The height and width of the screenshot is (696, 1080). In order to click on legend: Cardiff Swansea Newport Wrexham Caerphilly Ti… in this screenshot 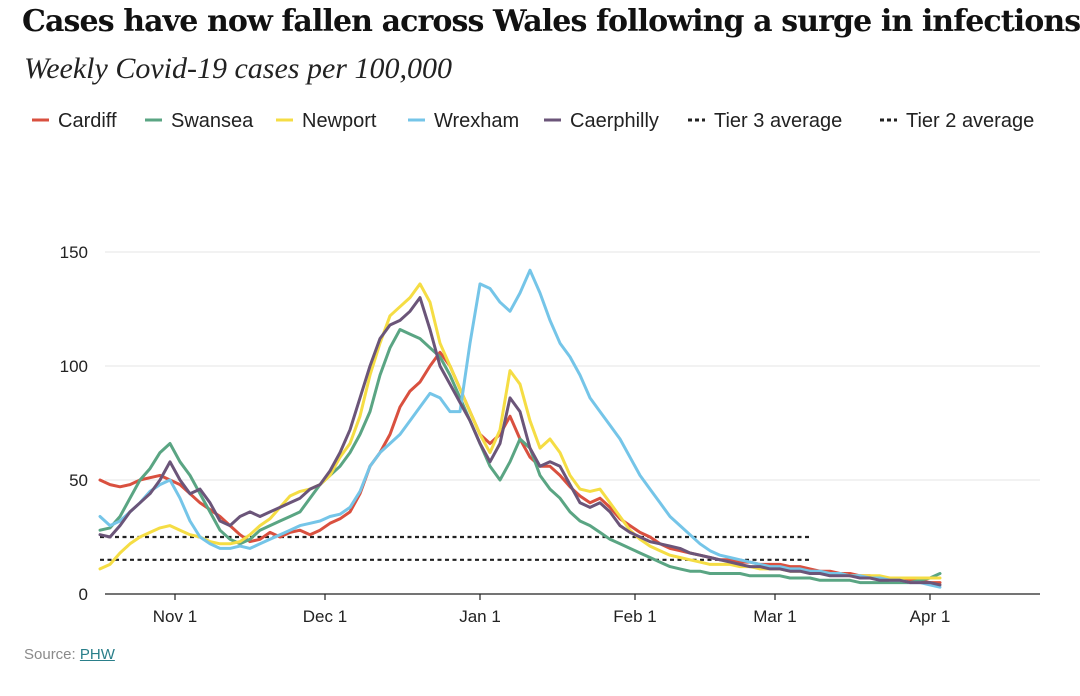, I will do `click(533, 121)`.